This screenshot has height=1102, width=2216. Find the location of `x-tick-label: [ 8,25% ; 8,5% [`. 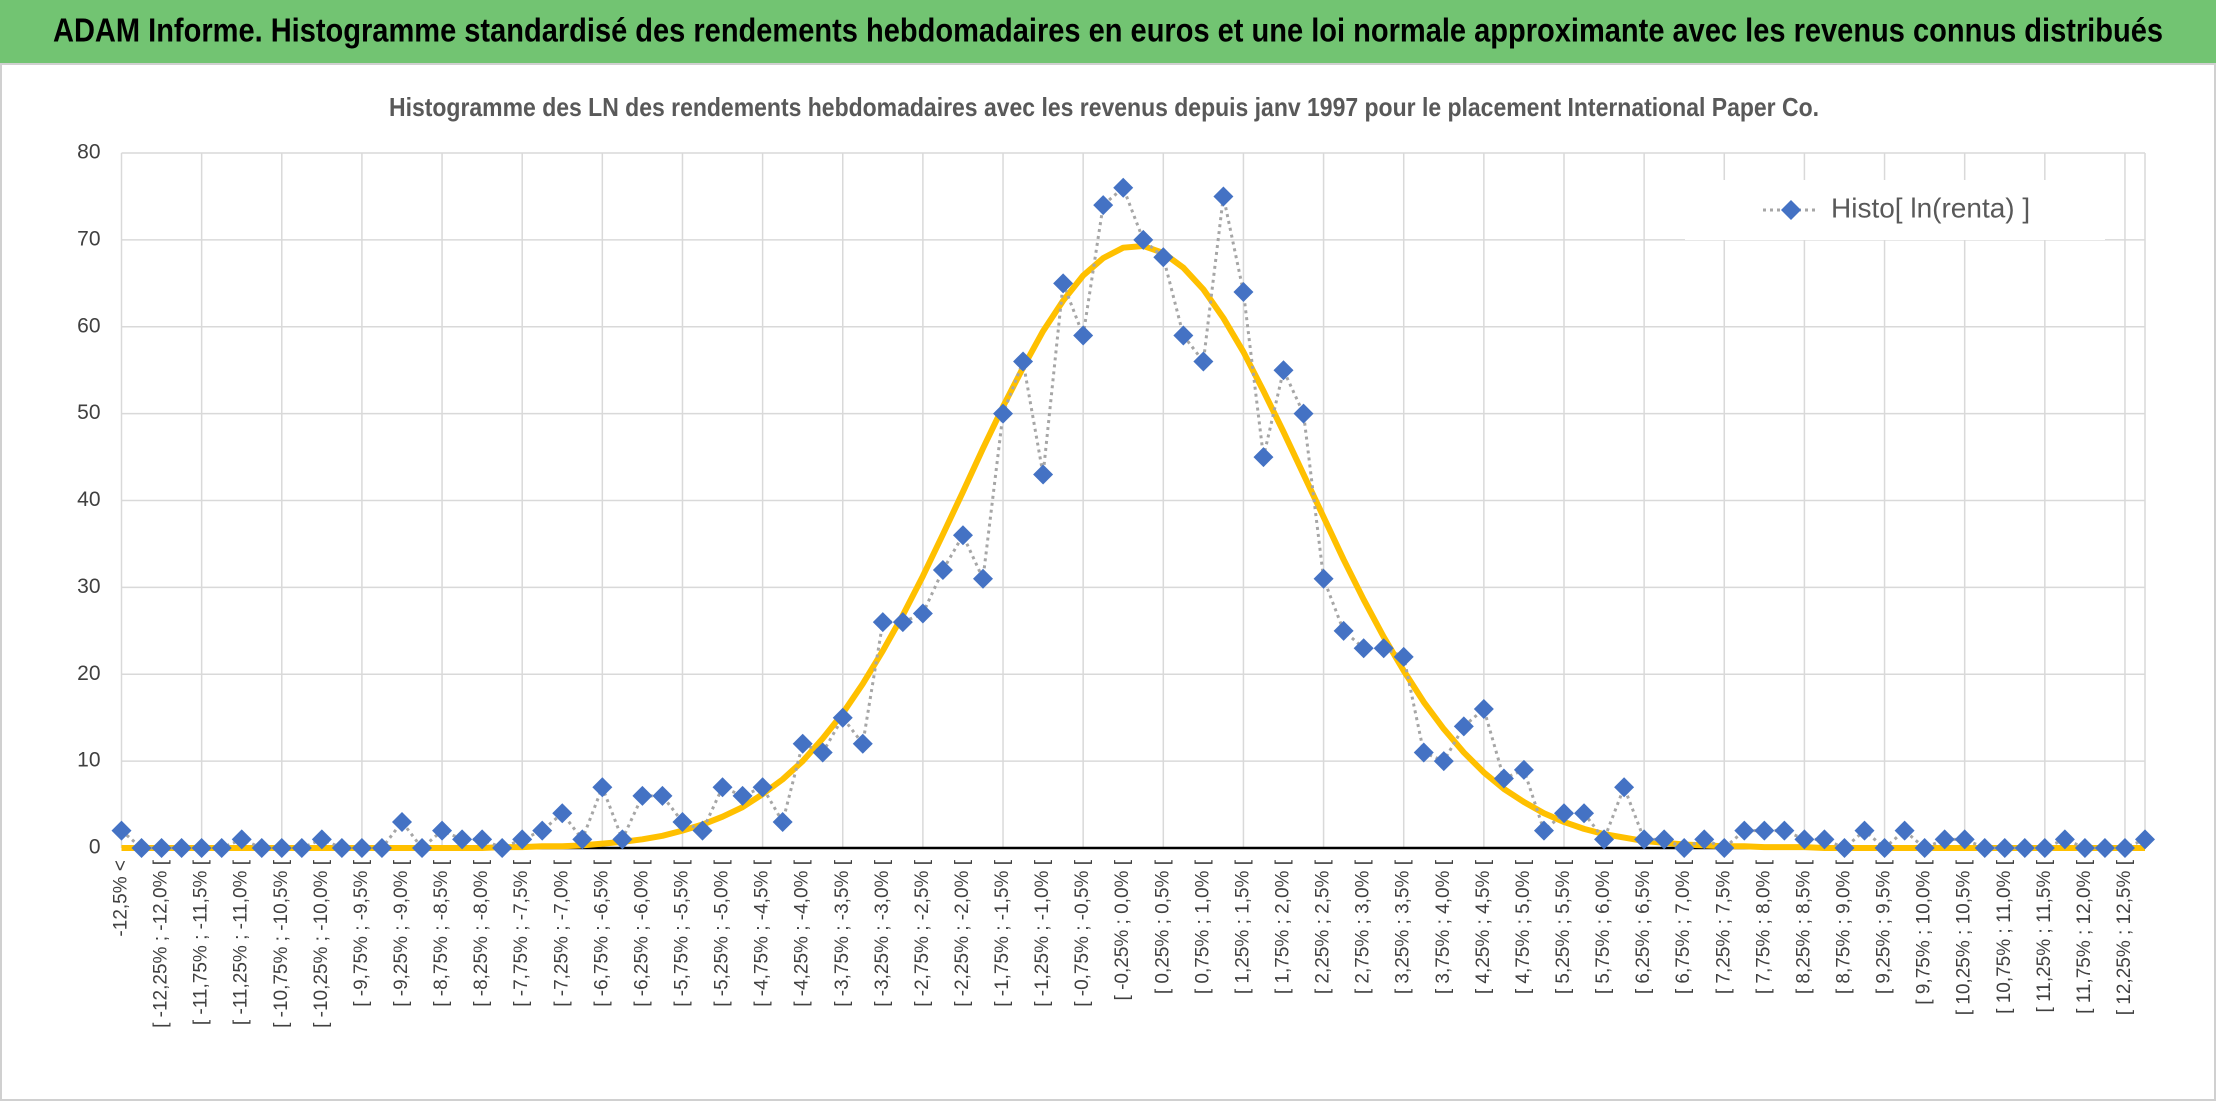

x-tick-label: [ 8,25% ; 8,5% [ is located at coordinates (1803, 926).